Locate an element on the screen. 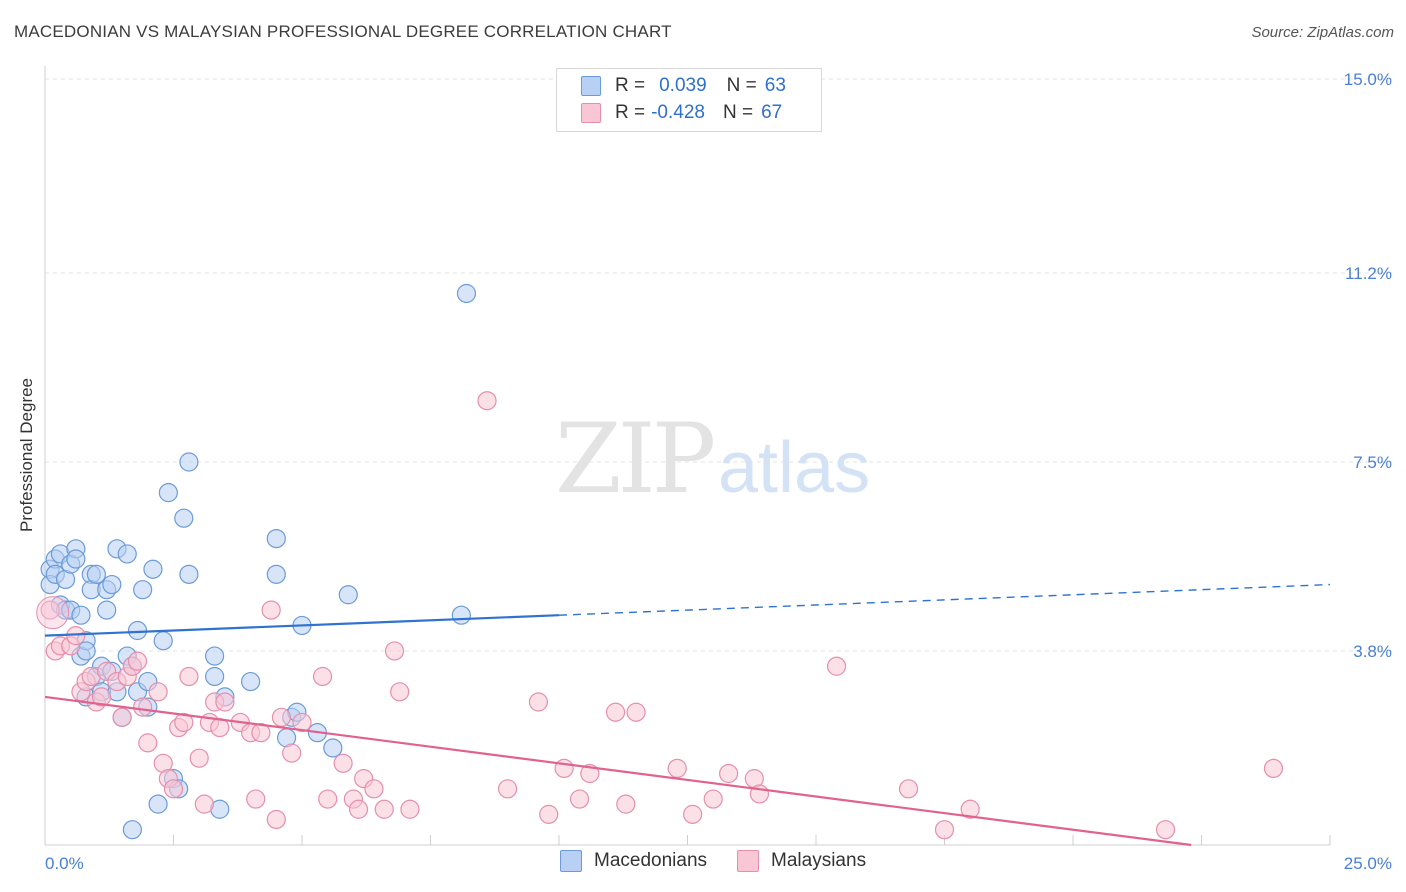  source-credit: Source: ZipAtlas.com is located at coordinates (1322, 32).